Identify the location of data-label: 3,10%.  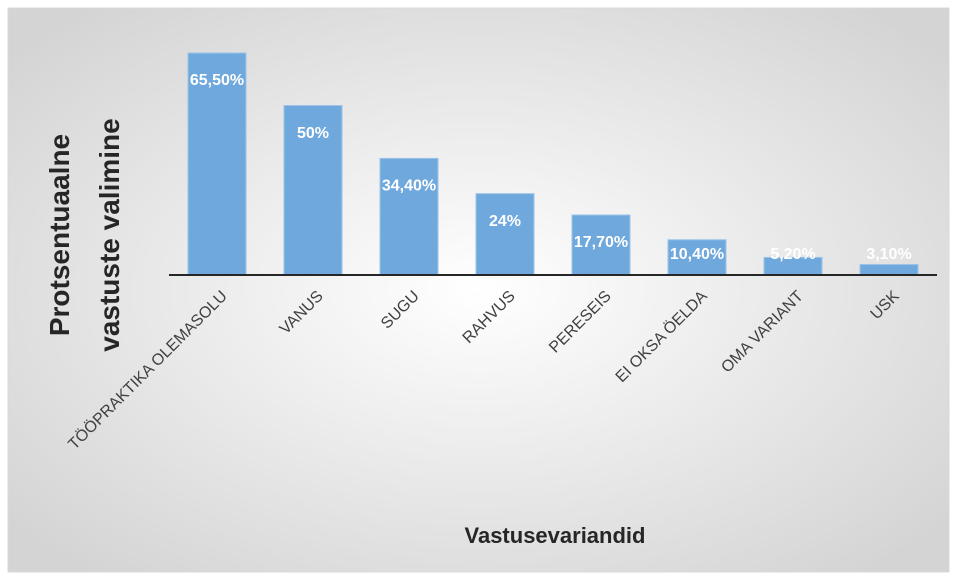
(888, 254).